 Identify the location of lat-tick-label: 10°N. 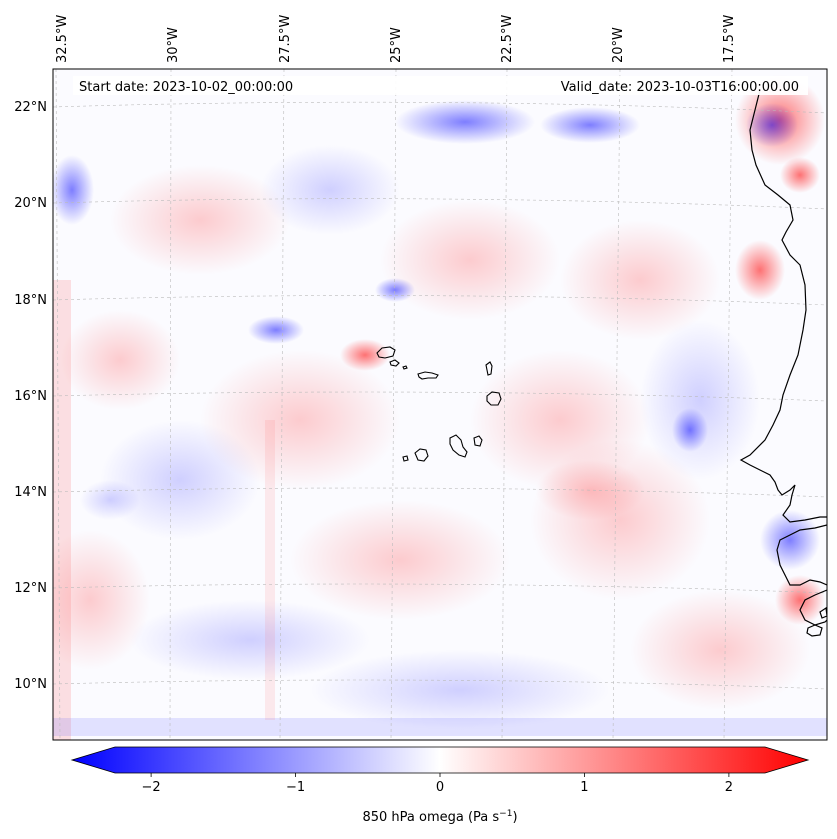
(30, 684).